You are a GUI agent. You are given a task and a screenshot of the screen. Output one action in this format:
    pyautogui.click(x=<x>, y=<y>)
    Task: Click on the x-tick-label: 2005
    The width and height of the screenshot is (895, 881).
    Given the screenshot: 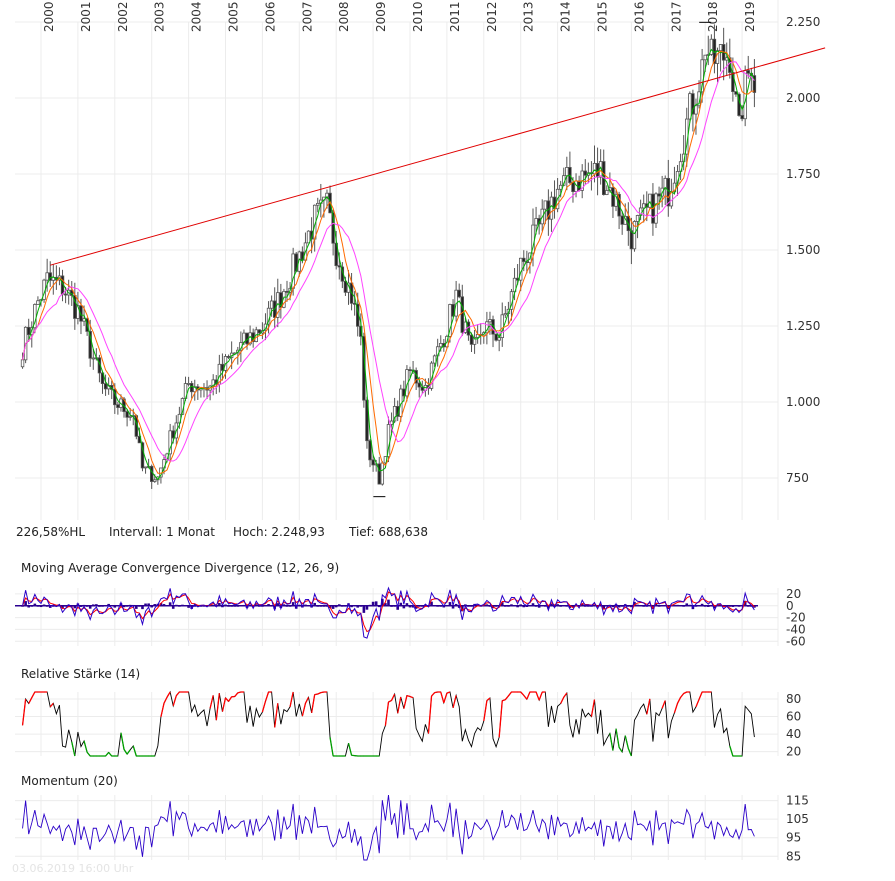 What is the action you would take?
    pyautogui.click(x=234, y=16)
    